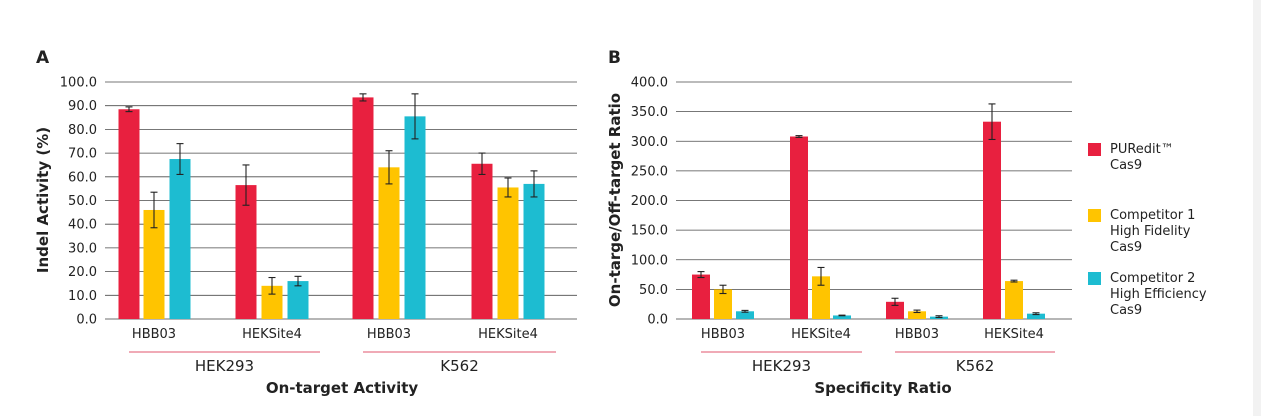  What do you see at coordinates (78, 83) in the screenshot?
I see `panel-a-y-tick-label: 100.0` at bounding box center [78, 83].